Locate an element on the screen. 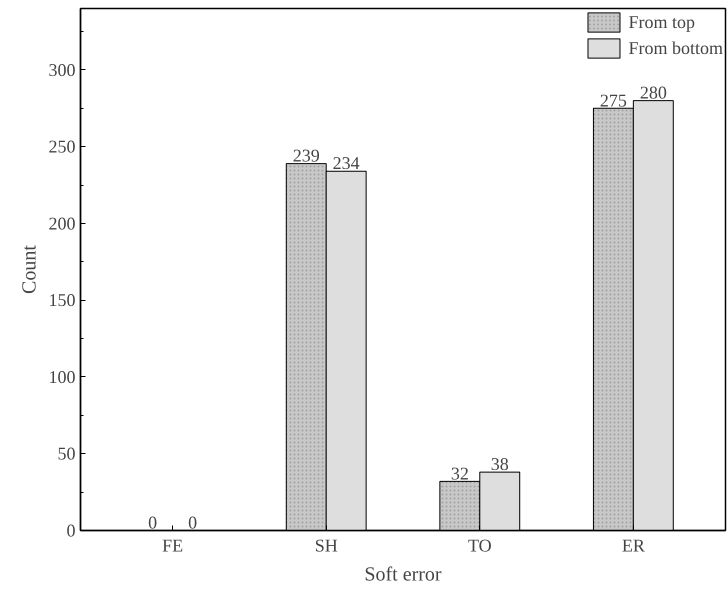  data-label: 239 is located at coordinates (306, 156).